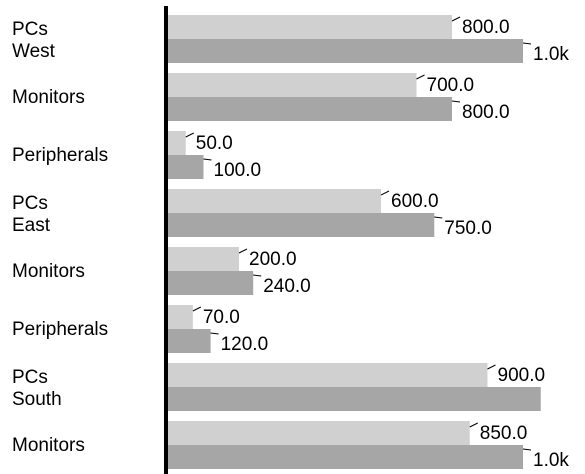 This screenshot has width=585, height=474. What do you see at coordinates (522, 375) in the screenshot?
I see `value-label: 900.0` at bounding box center [522, 375].